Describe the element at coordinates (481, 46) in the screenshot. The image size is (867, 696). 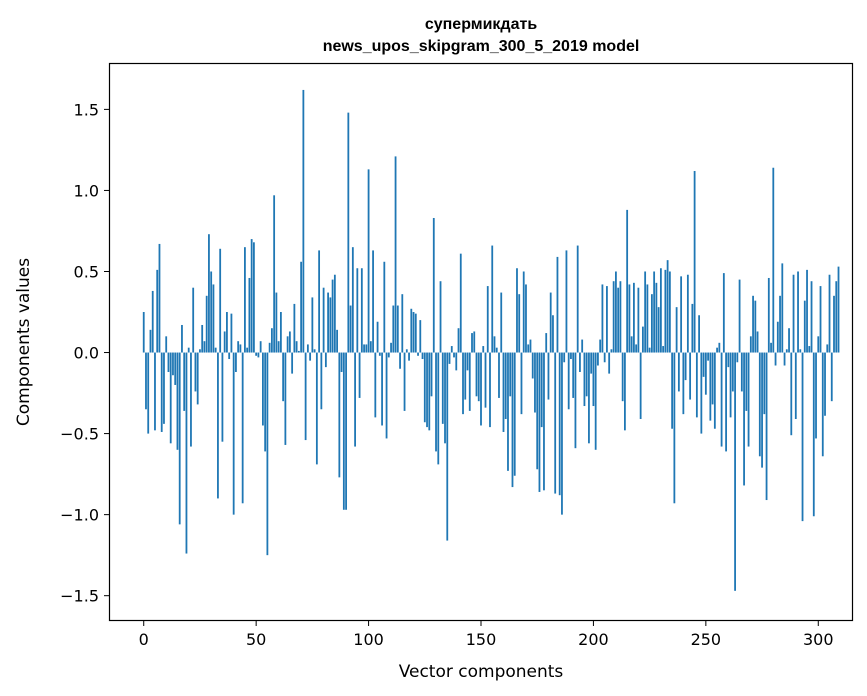
I see `chart-title-line2: news_upos_skipgram_300_5_2019 model` at that location.